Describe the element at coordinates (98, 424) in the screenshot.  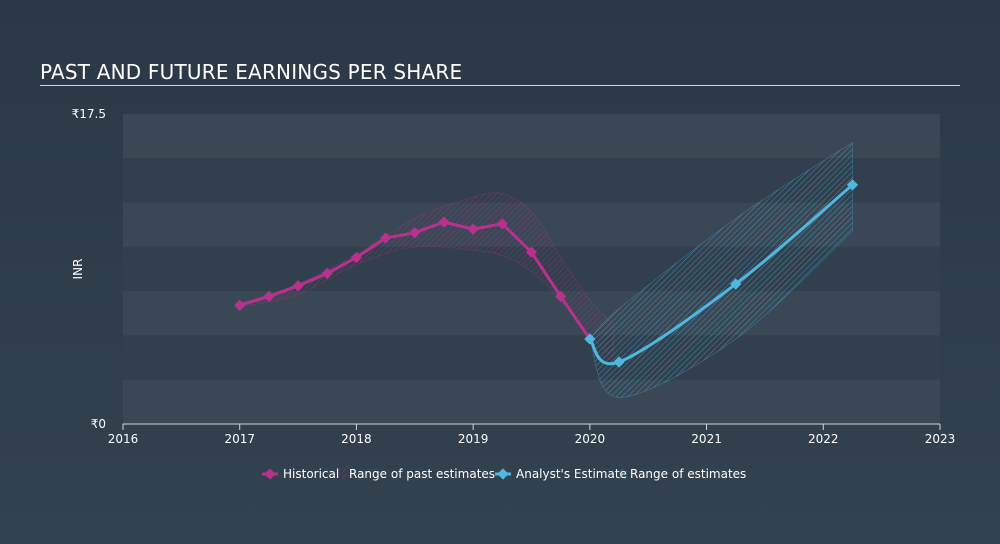
I see `y-tick-label: ₹0` at that location.